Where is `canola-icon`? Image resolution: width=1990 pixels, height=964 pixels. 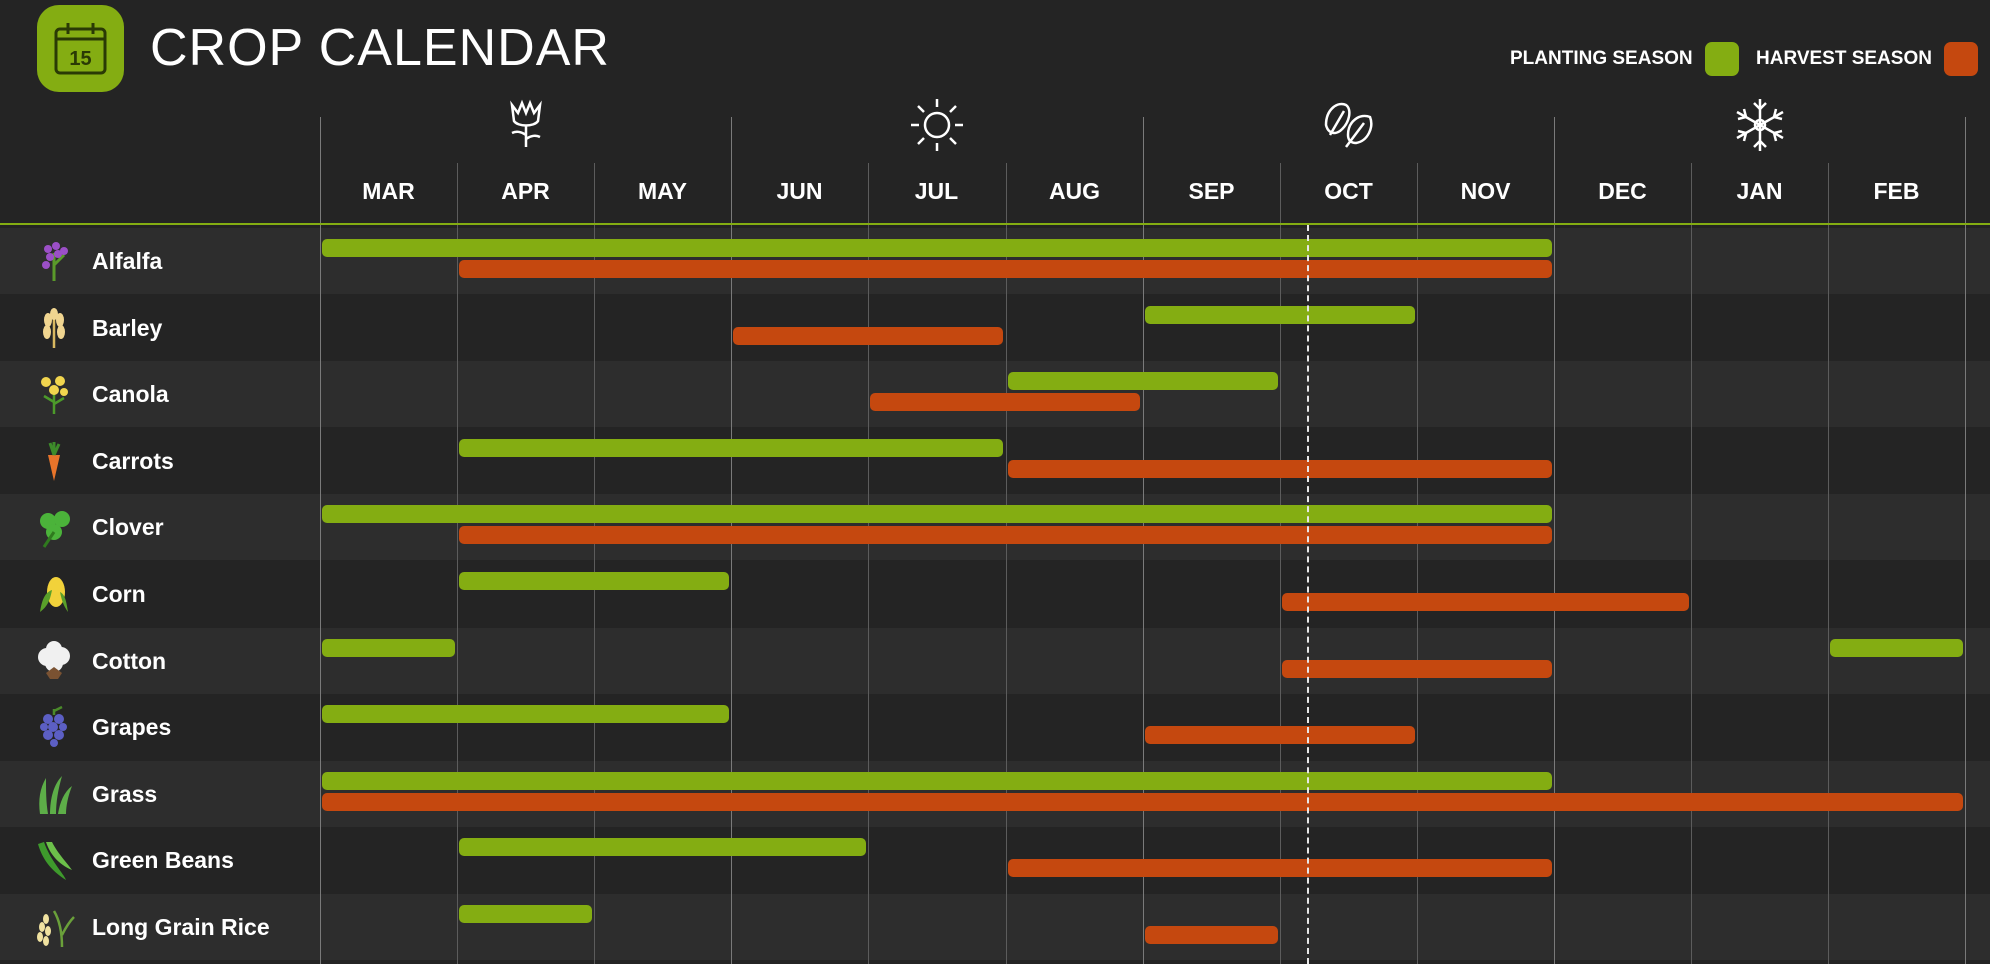 canola-icon is located at coordinates (54, 395).